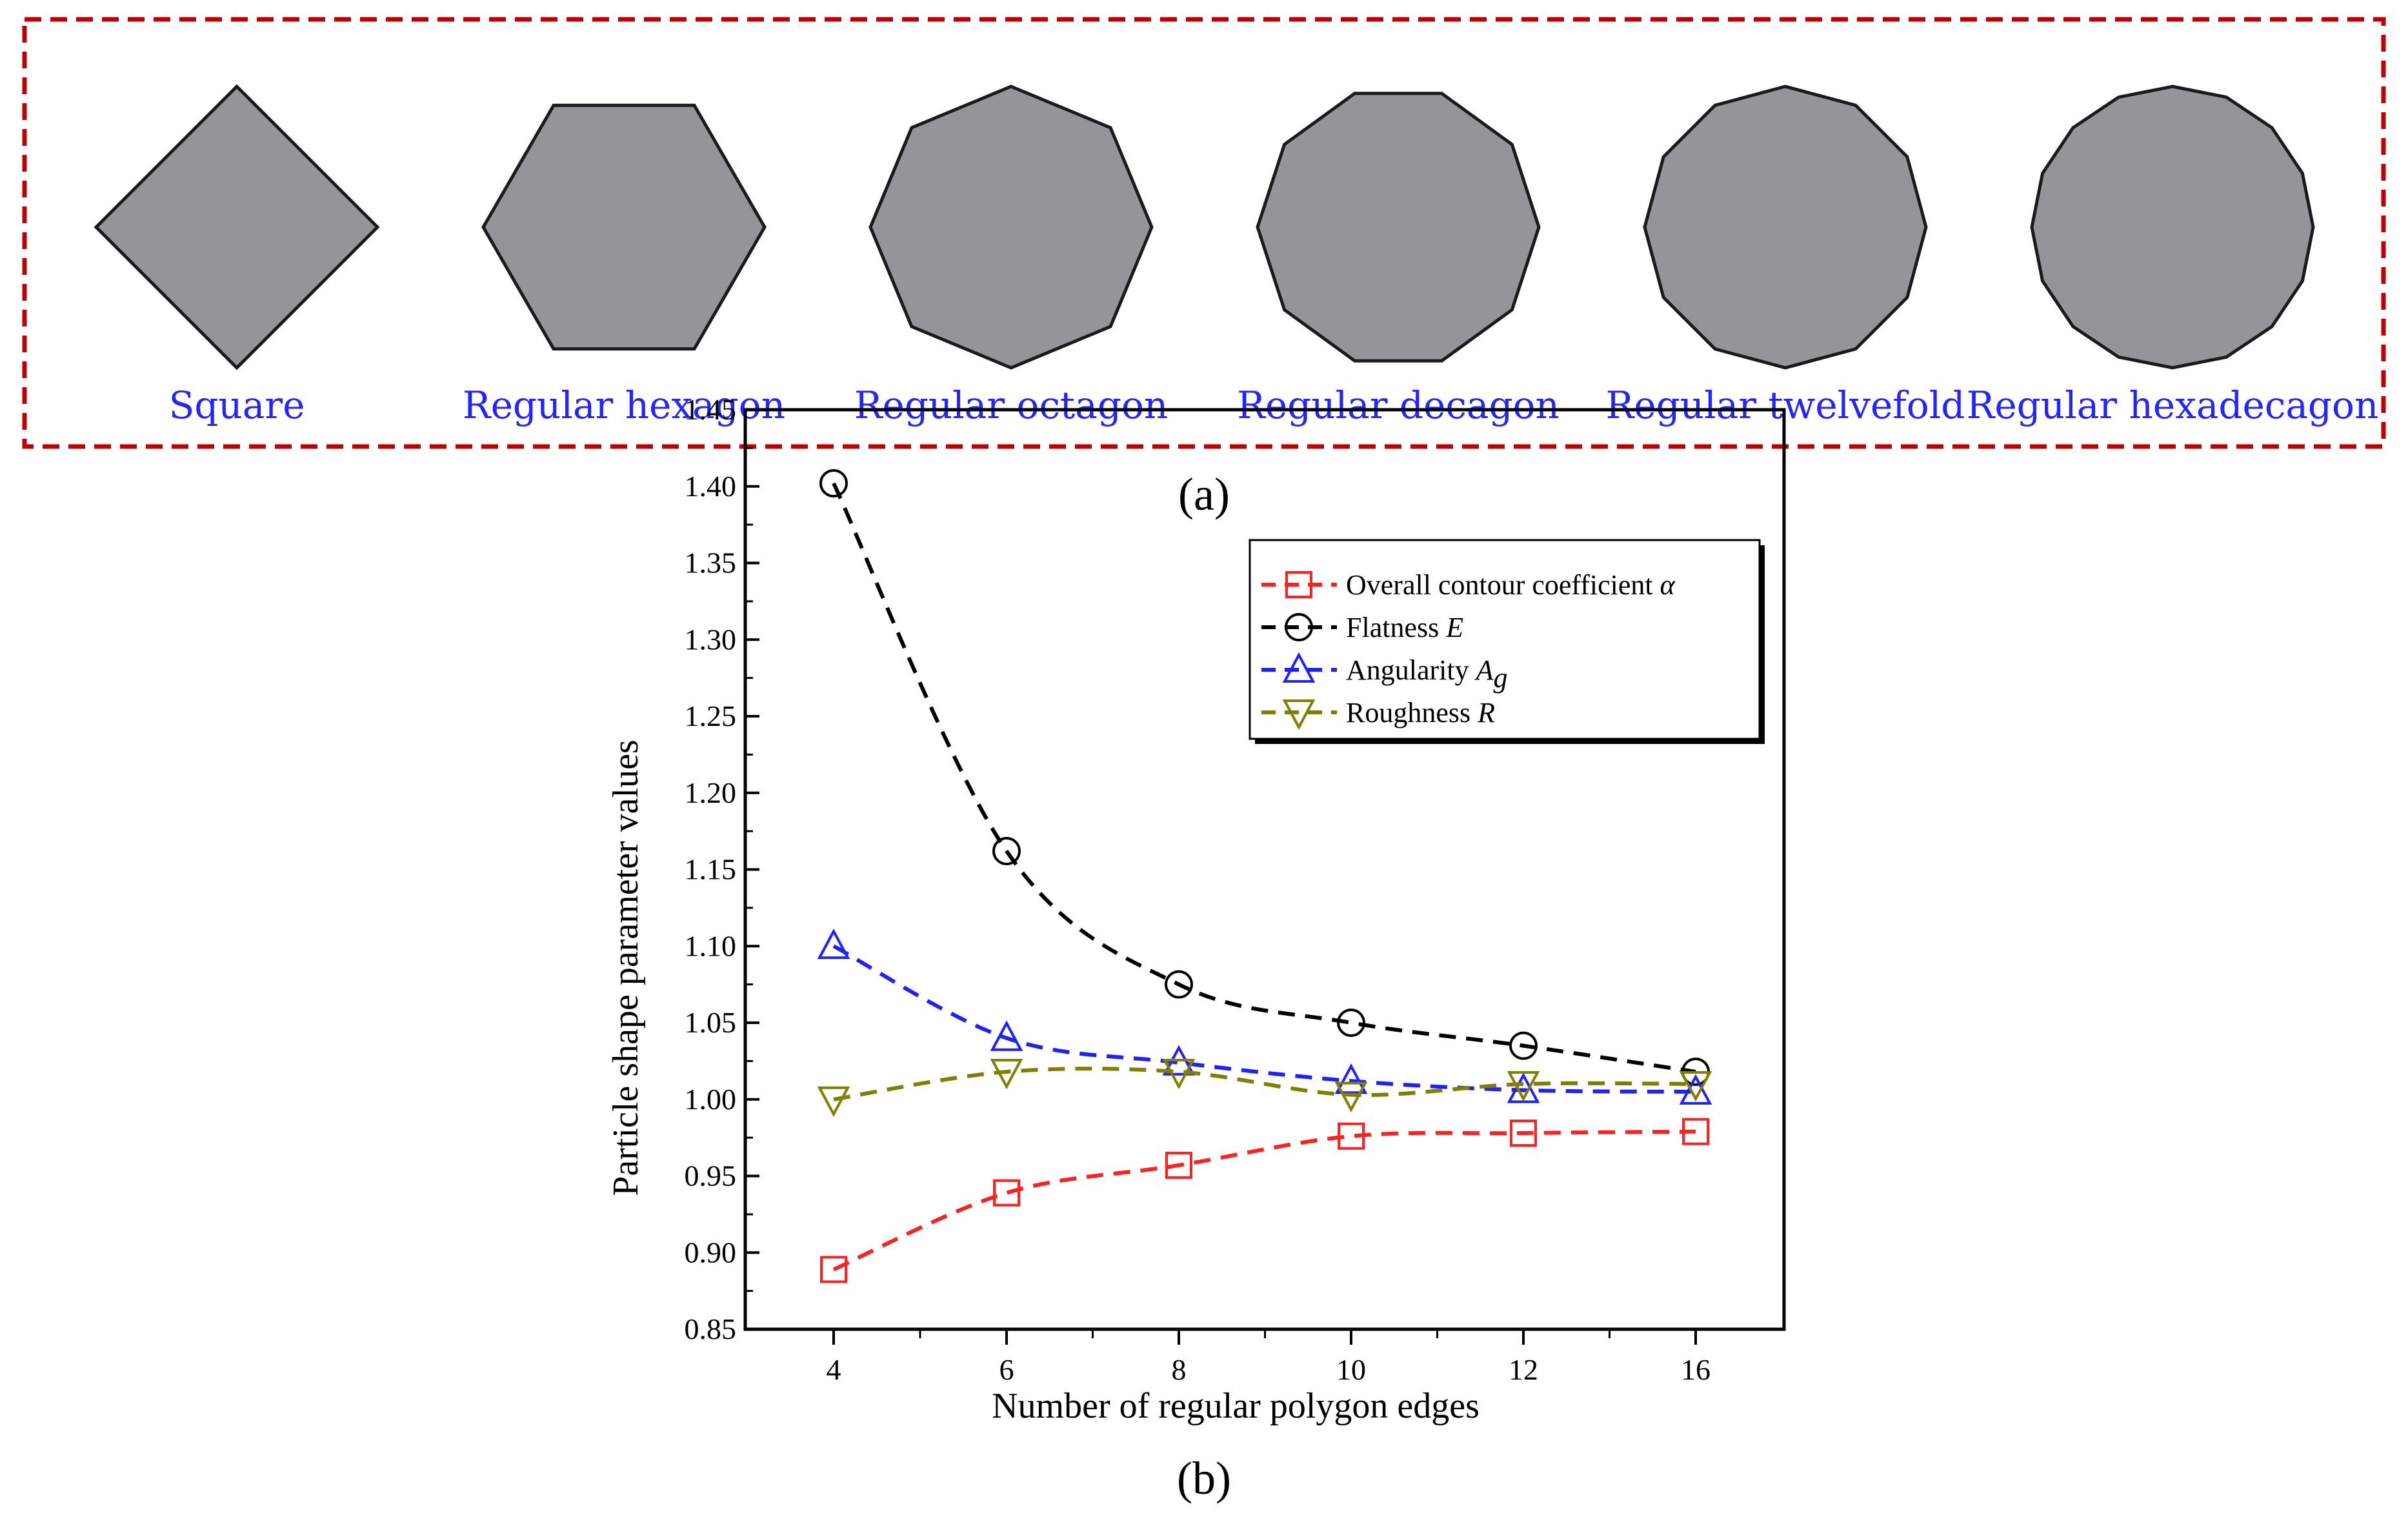  I want to click on y-tick-label: 0.95, so click(711, 1176).